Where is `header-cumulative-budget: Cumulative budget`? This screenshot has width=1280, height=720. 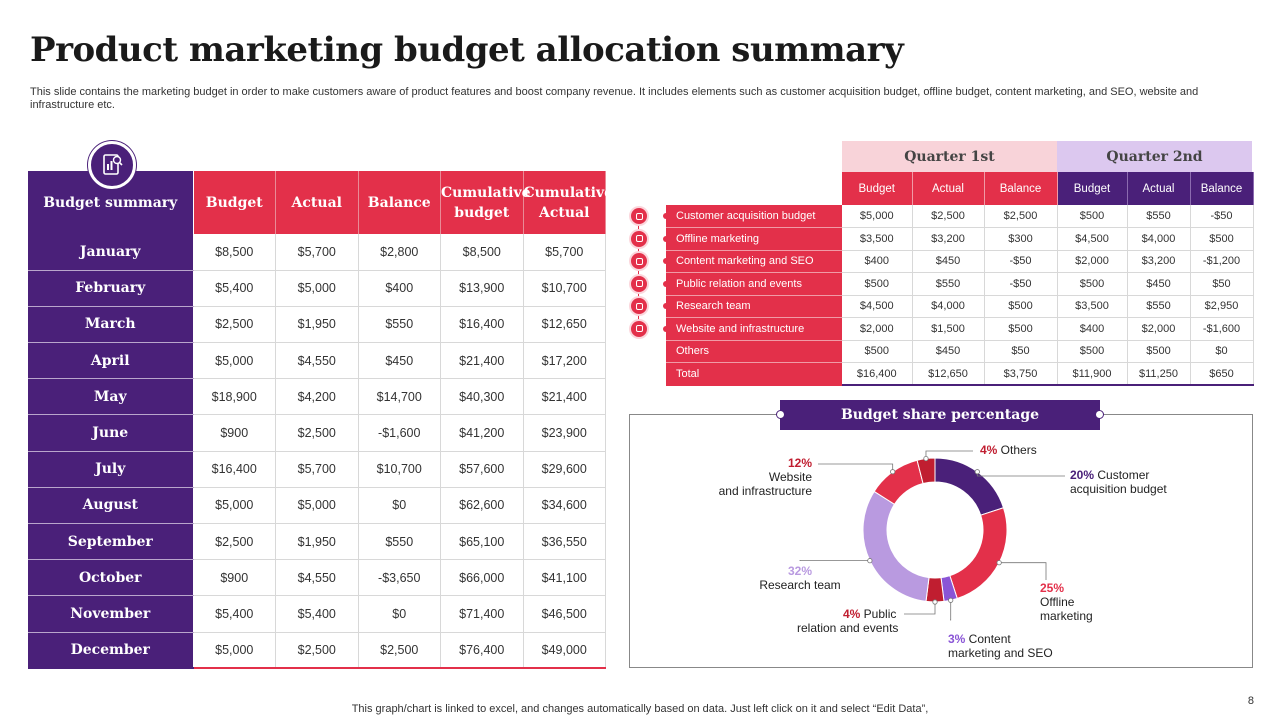 header-cumulative-budget: Cumulative budget is located at coordinates (485, 202).